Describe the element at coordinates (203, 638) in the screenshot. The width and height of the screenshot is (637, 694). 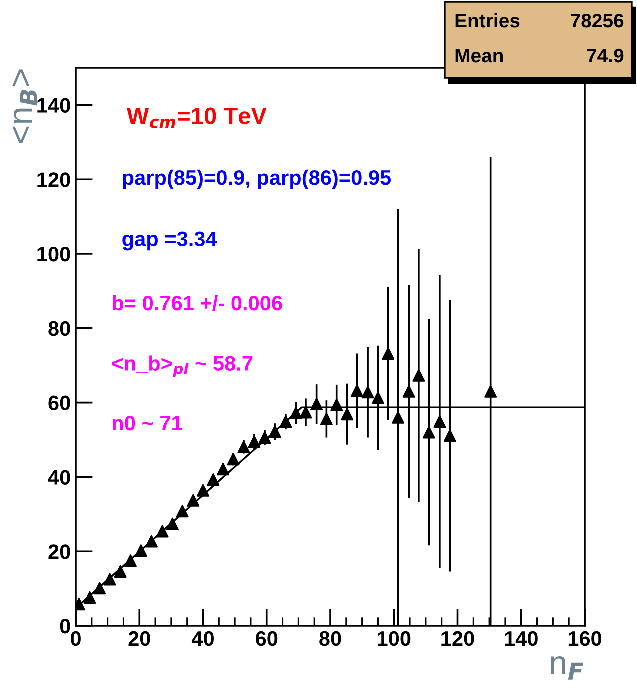
I see `x-tick-label: 40` at that location.